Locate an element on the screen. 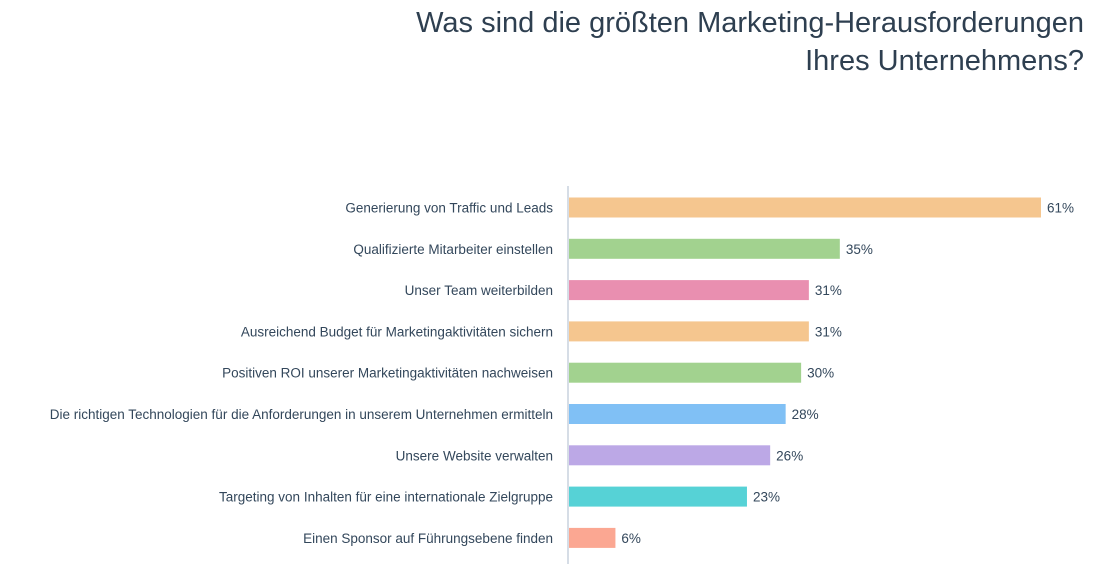 This screenshot has height=564, width=1106. category-label: Generierung von Traffic und Leads is located at coordinates (449, 208).